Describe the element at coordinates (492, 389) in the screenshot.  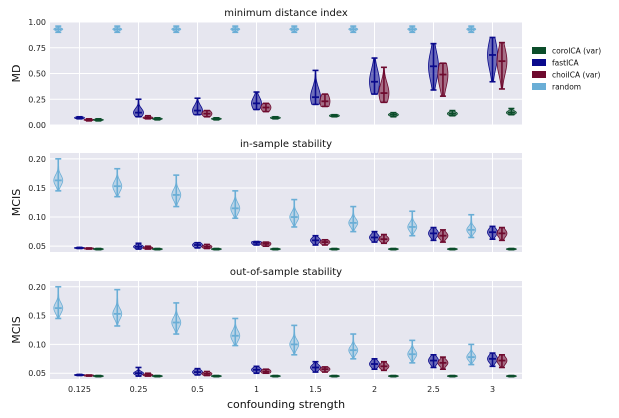
I see `xtick-label: 3` at that location.